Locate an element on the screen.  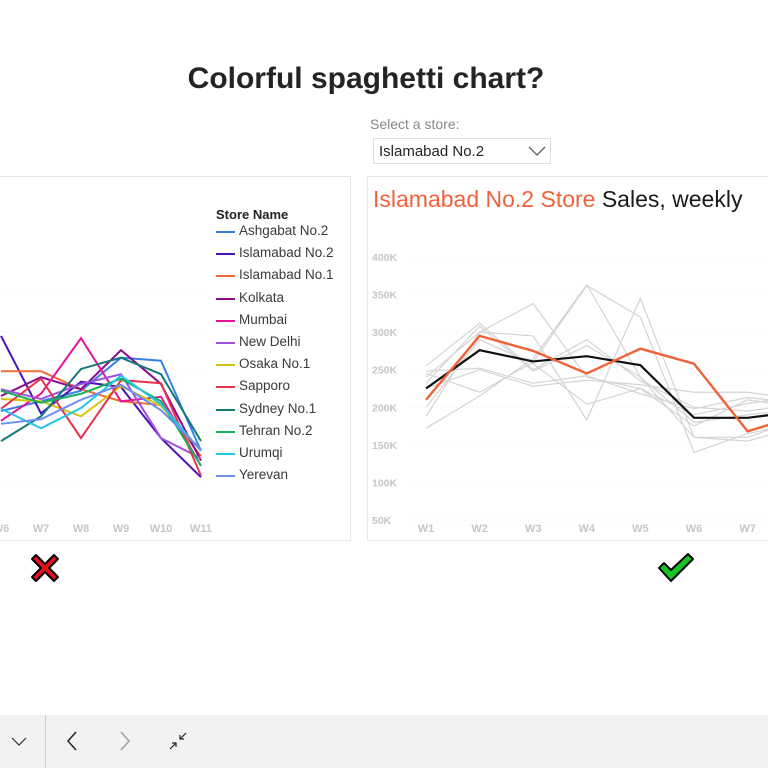
legend-label: Sydney No.1 is located at coordinates (278, 408).